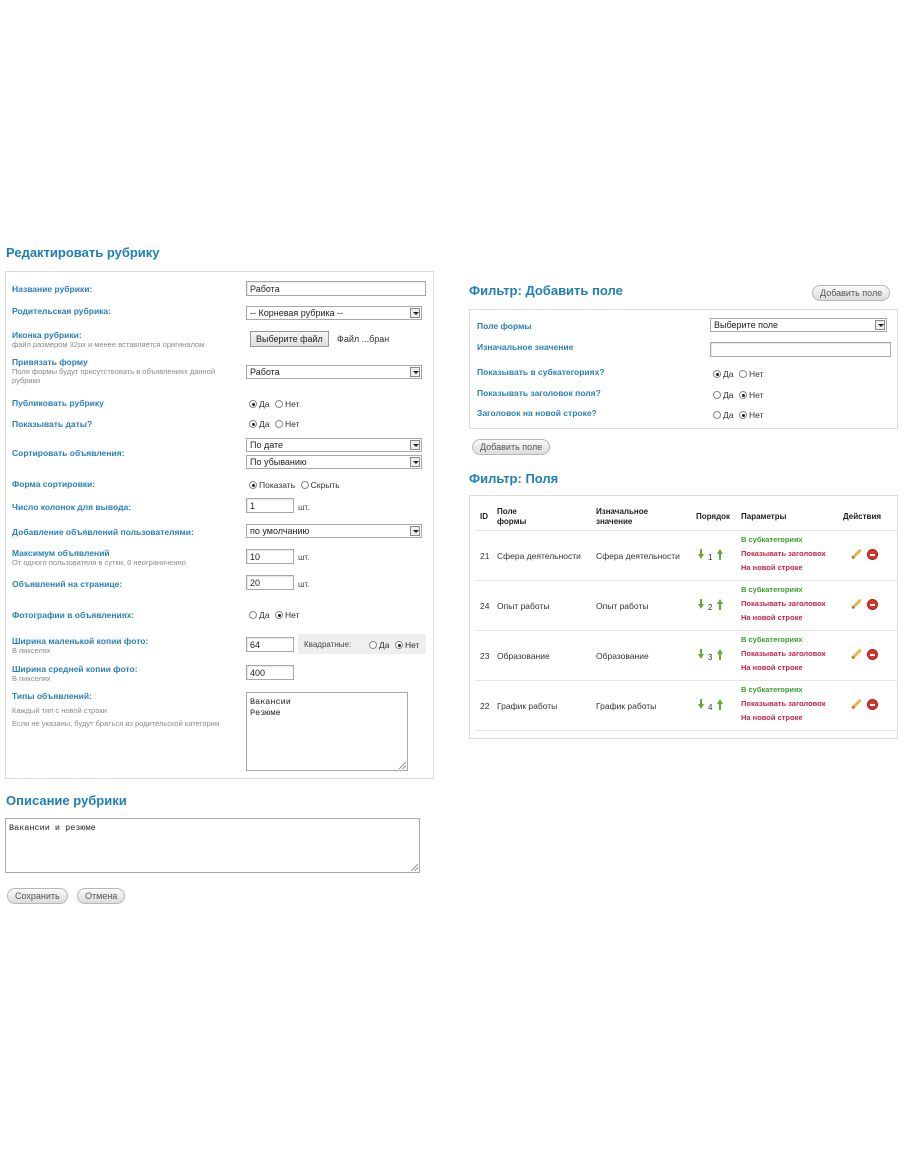 The height and width of the screenshot is (1155, 910). What do you see at coordinates (772, 717) in the screenshot?
I see `row-4-param-newline: На новой строке` at bounding box center [772, 717].